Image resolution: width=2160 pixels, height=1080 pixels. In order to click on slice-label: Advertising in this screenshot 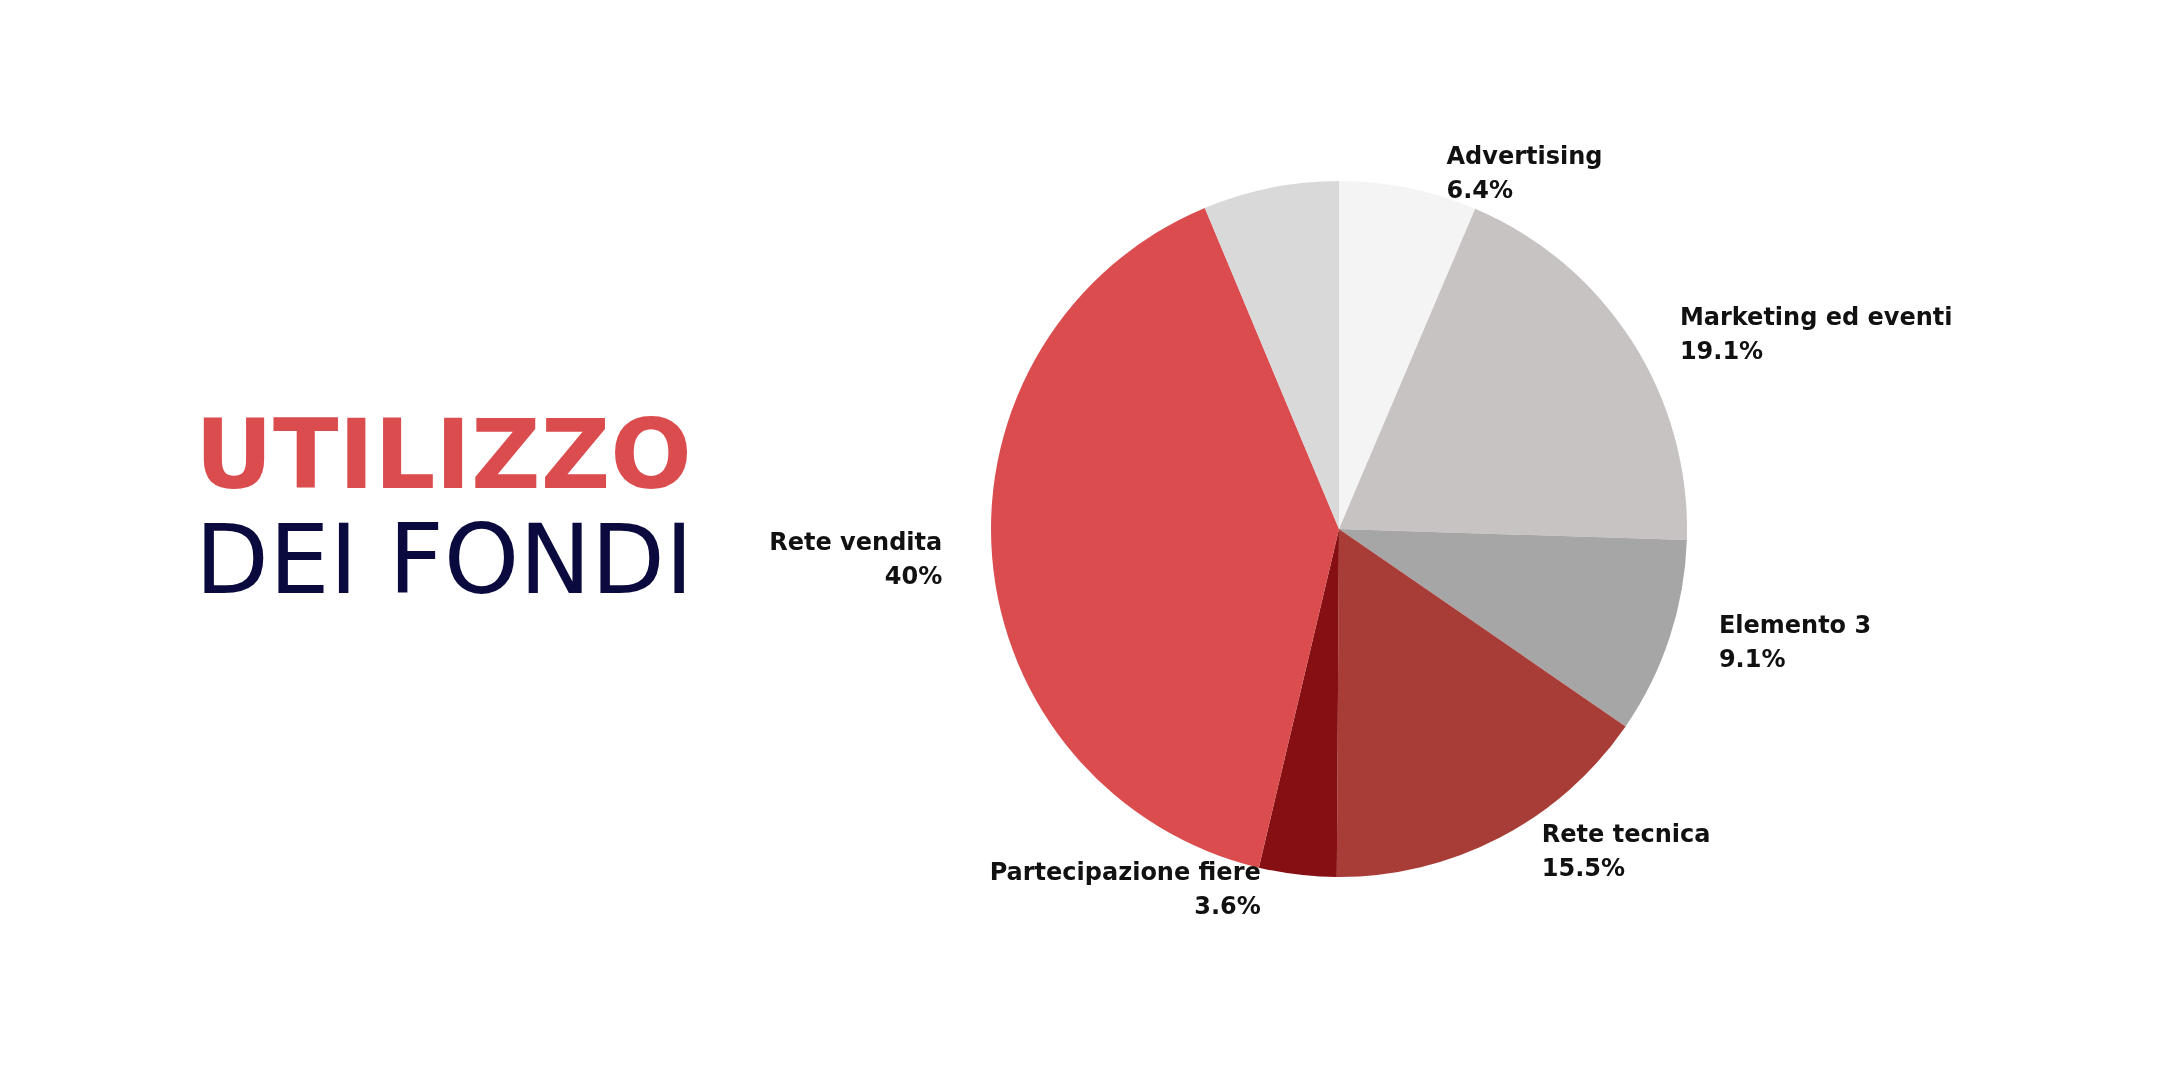, I will do `click(1524, 156)`.